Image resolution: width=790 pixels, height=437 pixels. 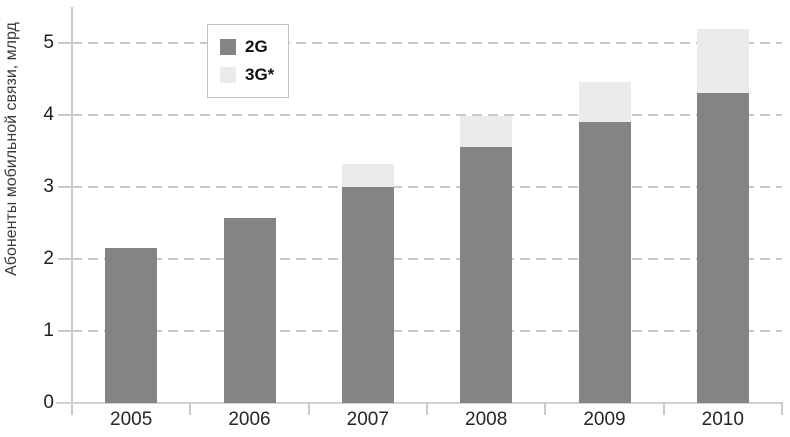 What do you see at coordinates (248, 61) in the screenshot?
I see `legend: 2G 3G*` at bounding box center [248, 61].